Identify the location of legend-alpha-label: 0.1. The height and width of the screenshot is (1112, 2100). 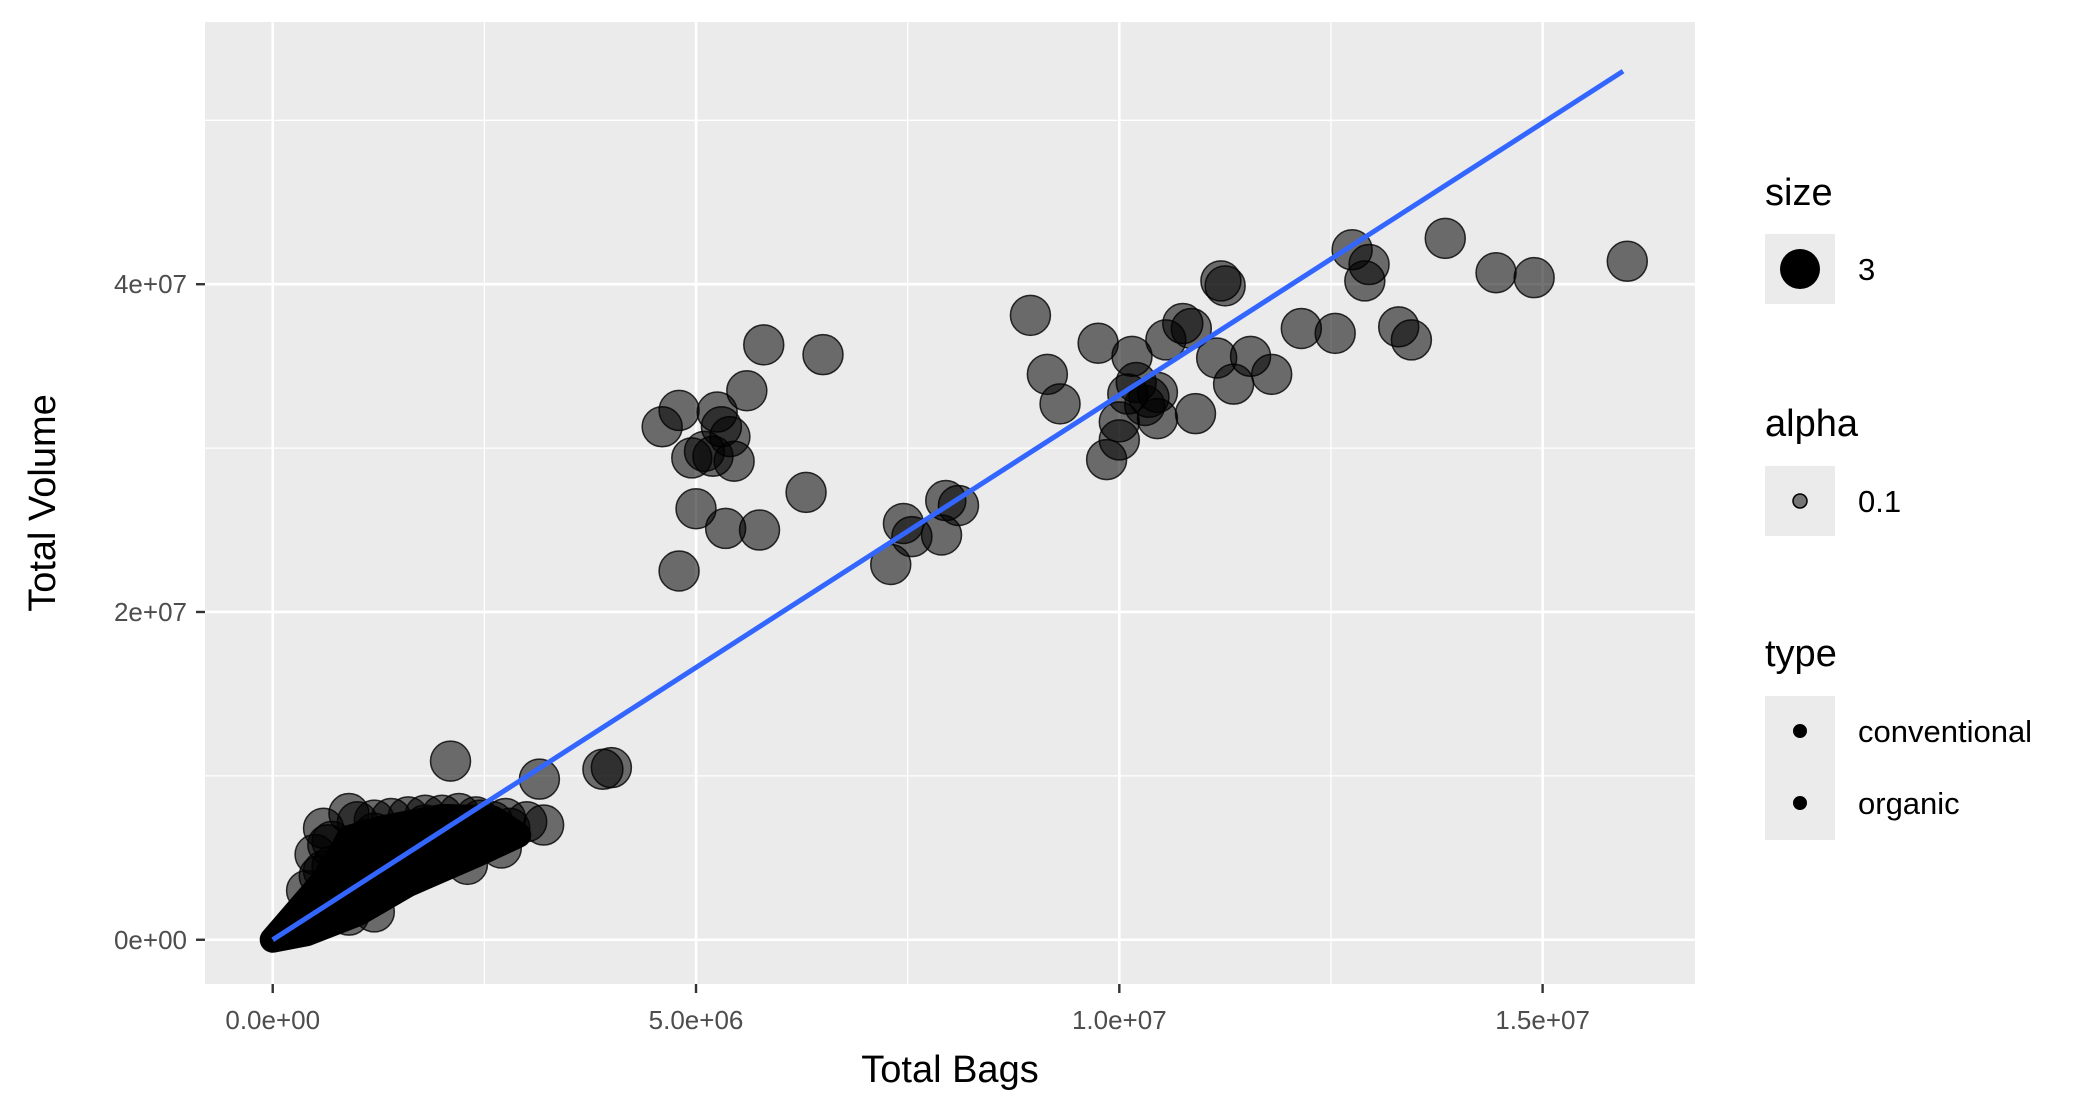
(1879, 501).